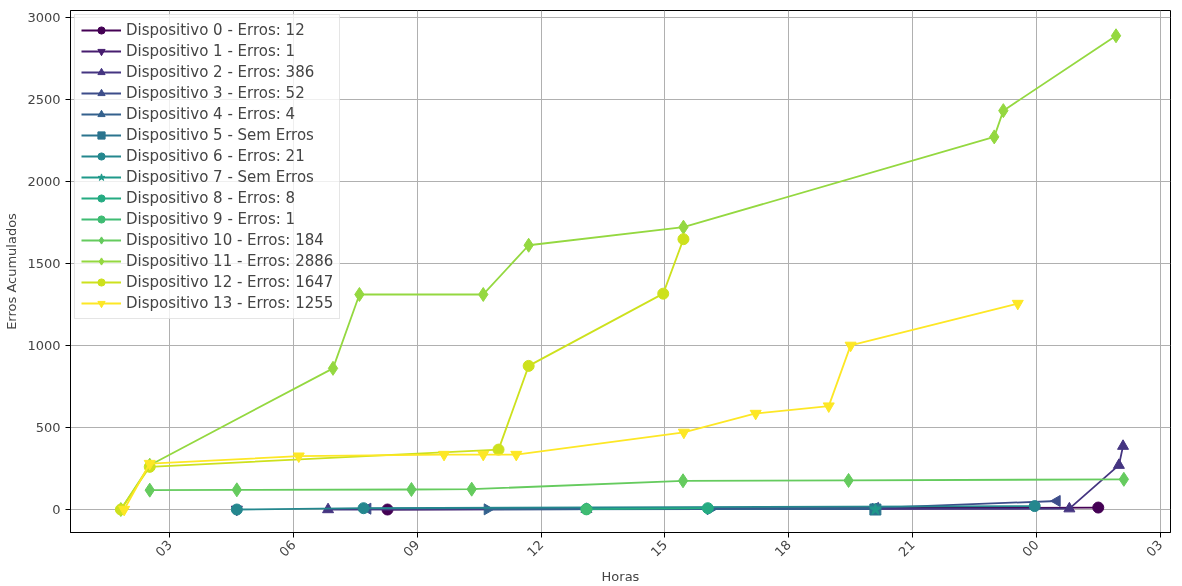 This screenshot has width=1182, height=586. Describe the element at coordinates (215, 30) in the screenshot. I see `legend-label: Dispositivo 0 - Erros: 12` at that location.